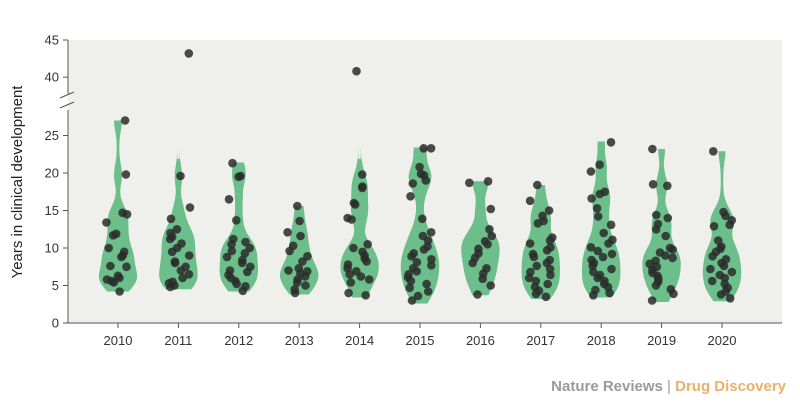  I want to click on y-tick-label: 40, so click(52, 77).